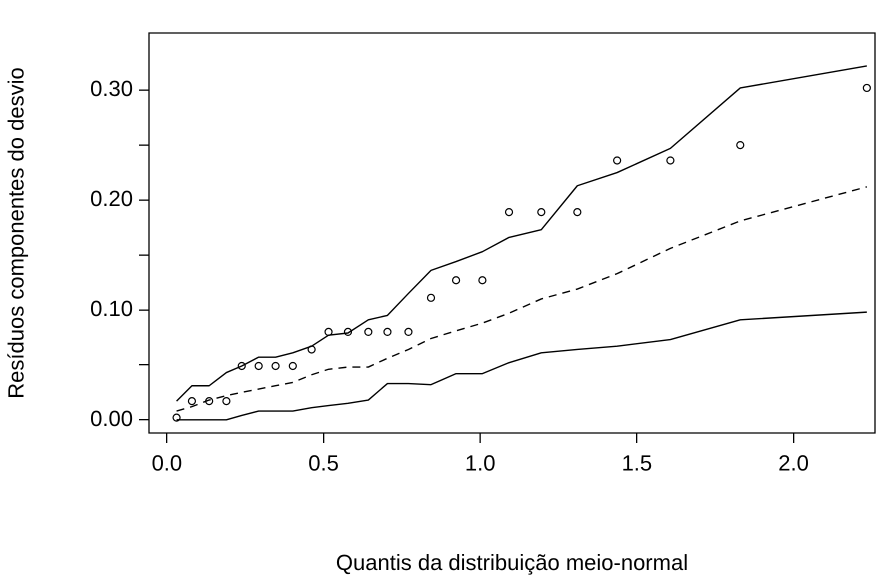 The width and height of the screenshot is (886, 581). What do you see at coordinates (15, 233) in the screenshot?
I see `y-axis-title: Resíduos componentes do desvio` at bounding box center [15, 233].